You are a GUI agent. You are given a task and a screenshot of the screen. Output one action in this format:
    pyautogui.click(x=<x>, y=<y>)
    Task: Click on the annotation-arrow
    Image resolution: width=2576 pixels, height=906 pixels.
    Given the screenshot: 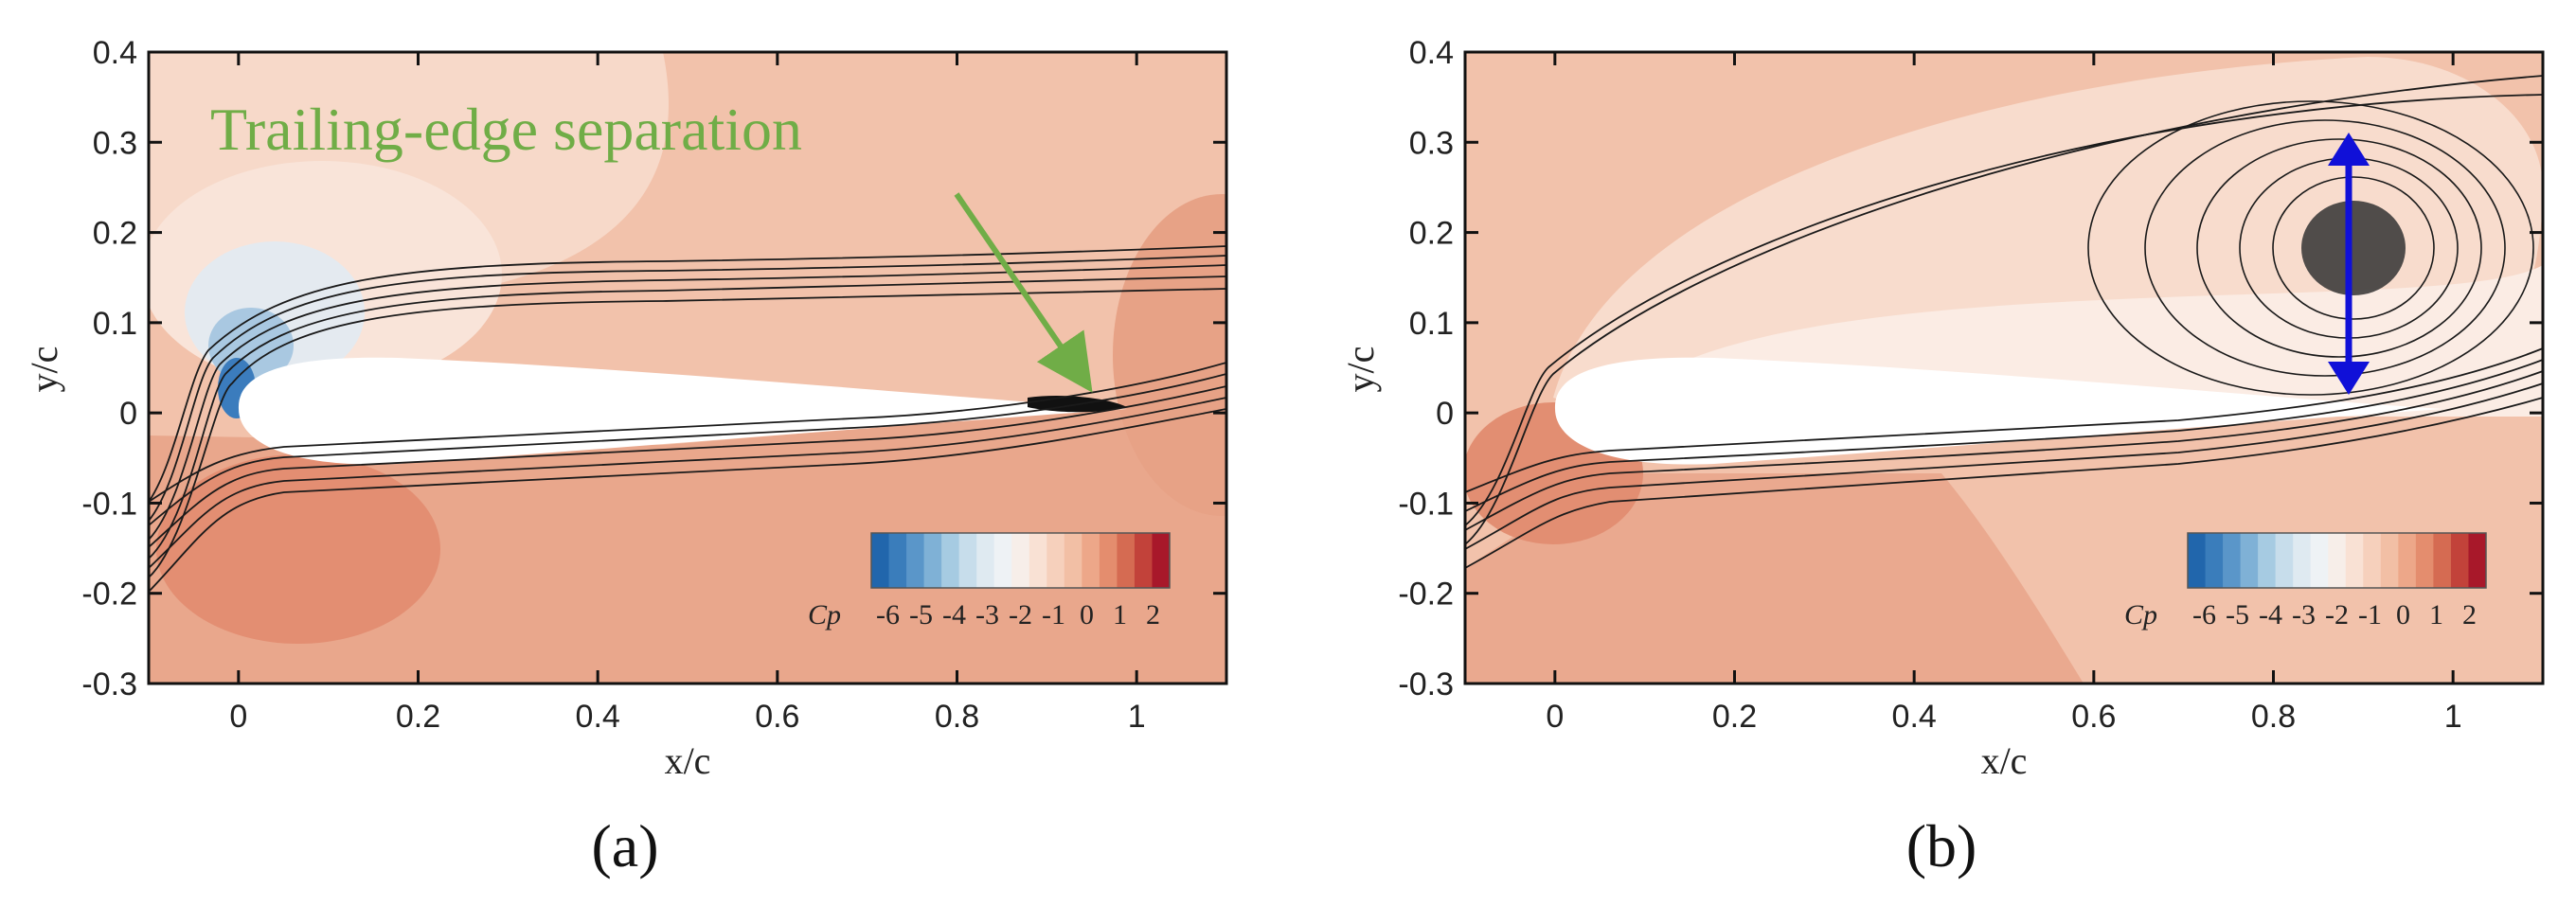 What is the action you would take?
    pyautogui.click(x=1023, y=292)
    